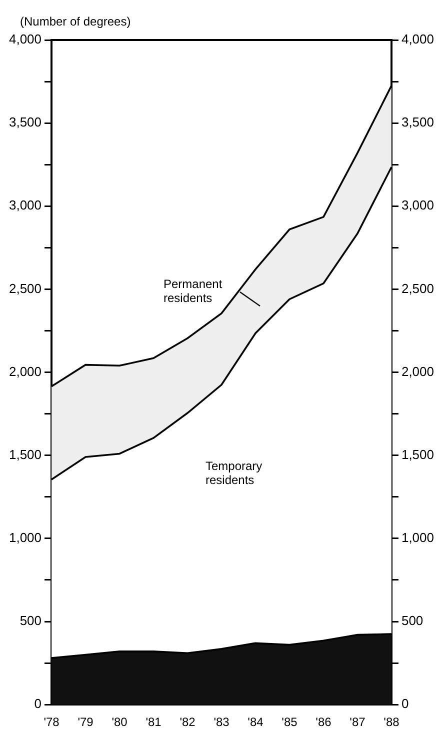 The height and width of the screenshot is (737, 443). What do you see at coordinates (417, 454) in the screenshot?
I see `y2-tick-label: 1,500` at bounding box center [417, 454].